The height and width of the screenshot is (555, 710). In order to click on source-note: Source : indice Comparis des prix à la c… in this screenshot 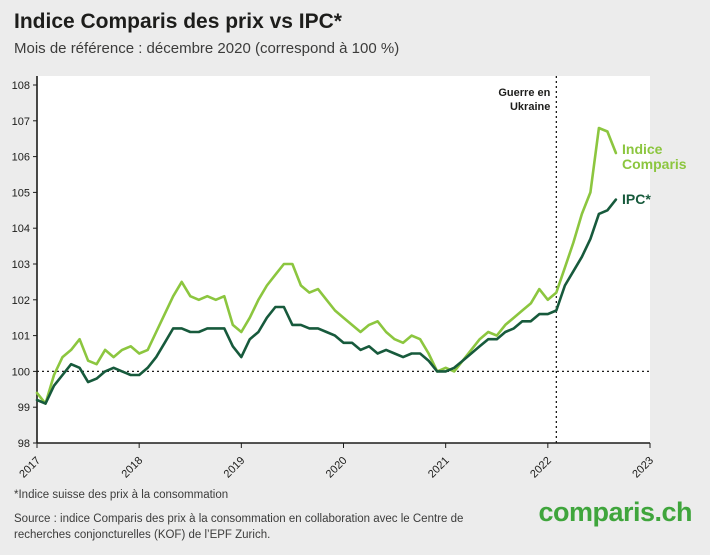, I will do `click(239, 527)`.